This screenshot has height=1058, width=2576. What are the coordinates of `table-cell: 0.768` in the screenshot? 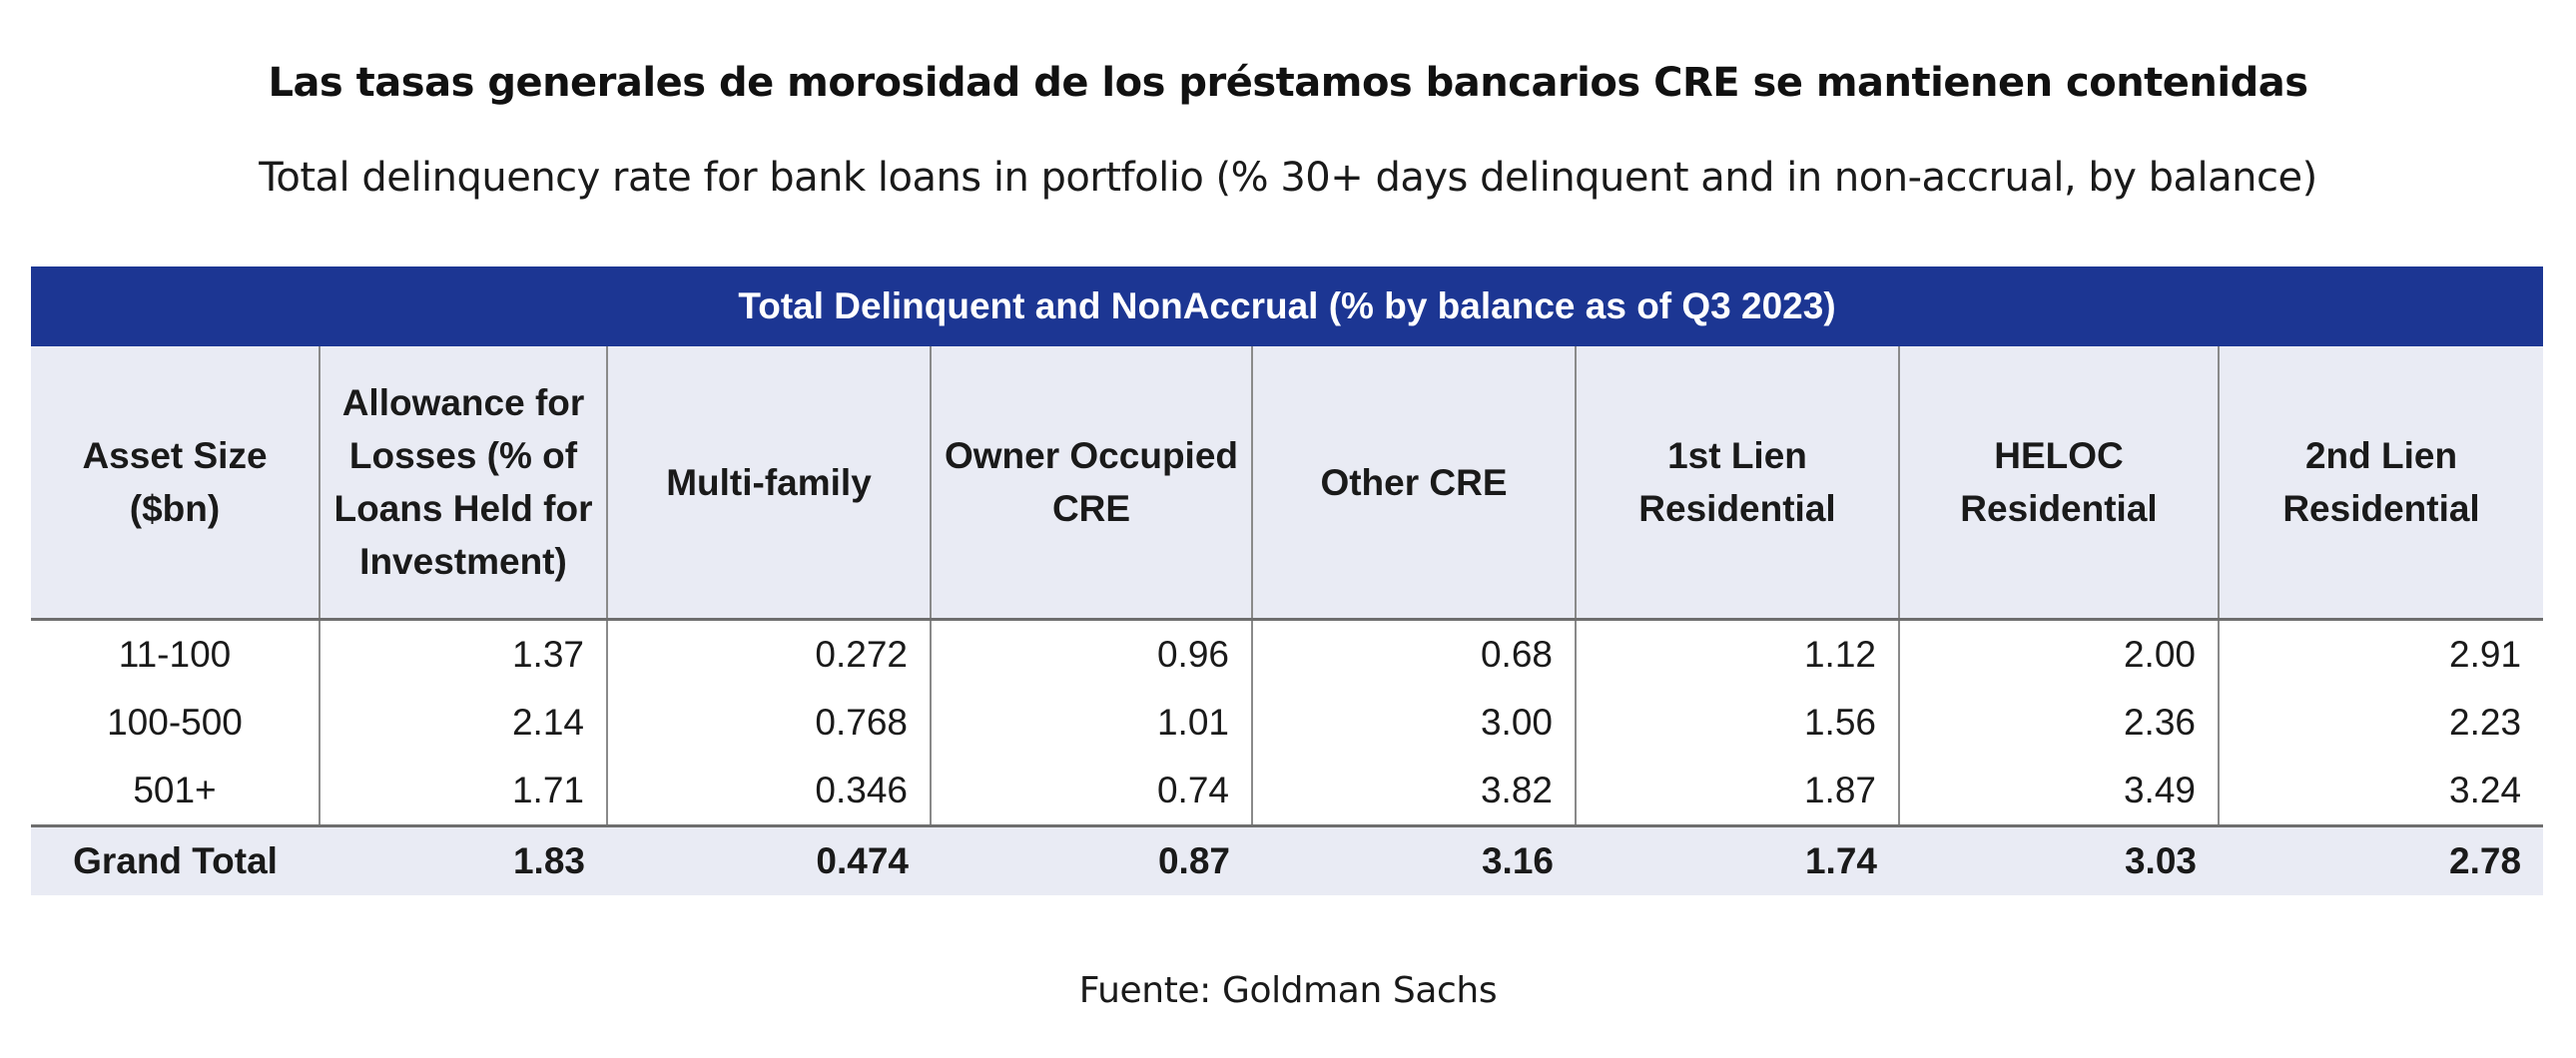 It's located at (768, 723).